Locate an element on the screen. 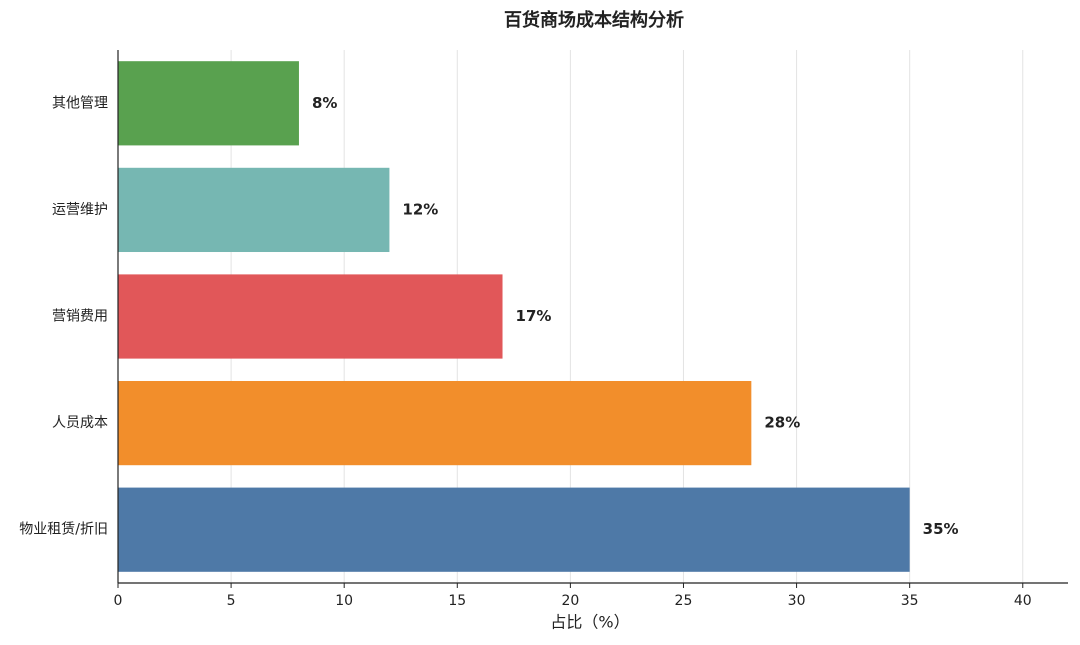  value-label: 28% is located at coordinates (782, 423).